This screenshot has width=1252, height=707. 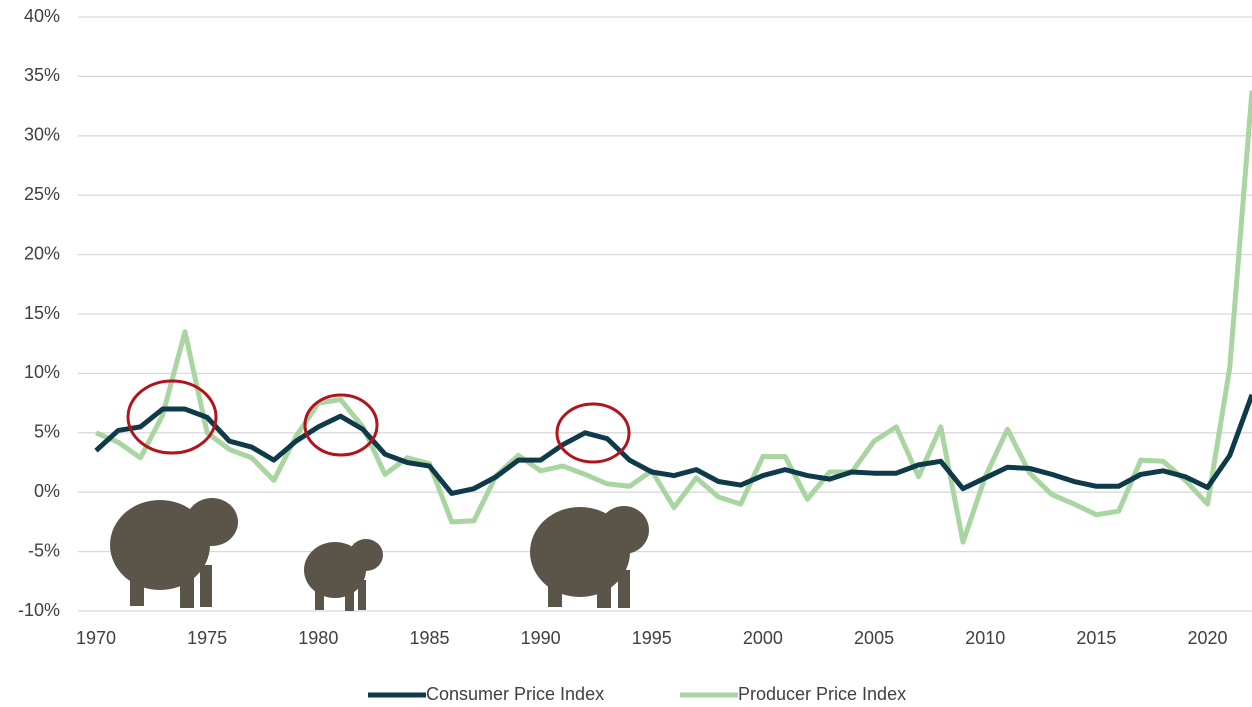 I want to click on x-tick-label: 2010, so click(x=985, y=638).